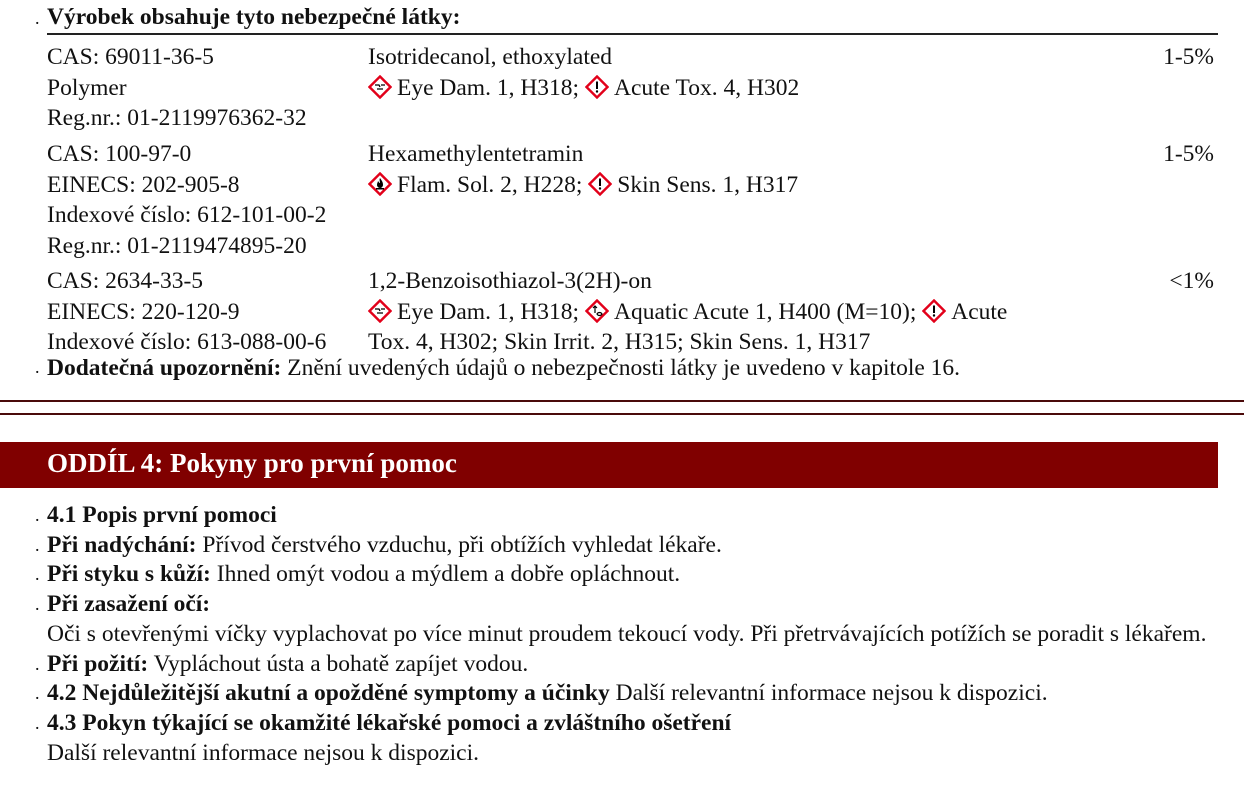 The width and height of the screenshot is (1244, 805). I want to click on first-aid-label: Při nadýchání:, so click(122, 544).